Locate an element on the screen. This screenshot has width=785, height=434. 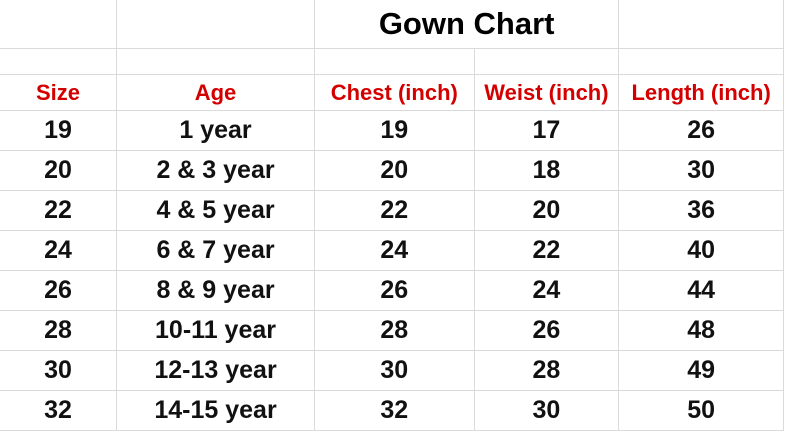
cell-size: 30 is located at coordinates (59, 370).